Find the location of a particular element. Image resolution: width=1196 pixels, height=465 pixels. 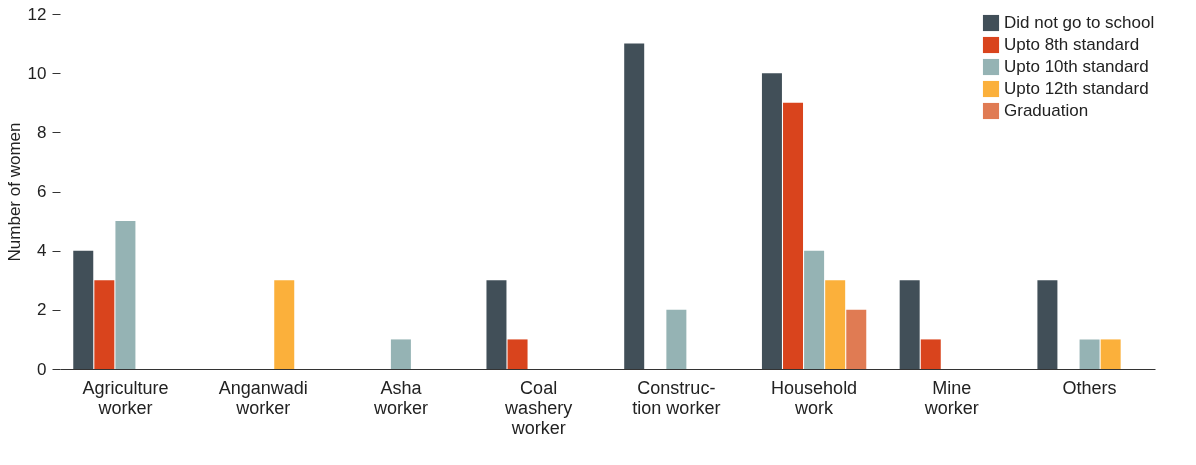

y-tick-label: 12 is located at coordinates (37, 14).